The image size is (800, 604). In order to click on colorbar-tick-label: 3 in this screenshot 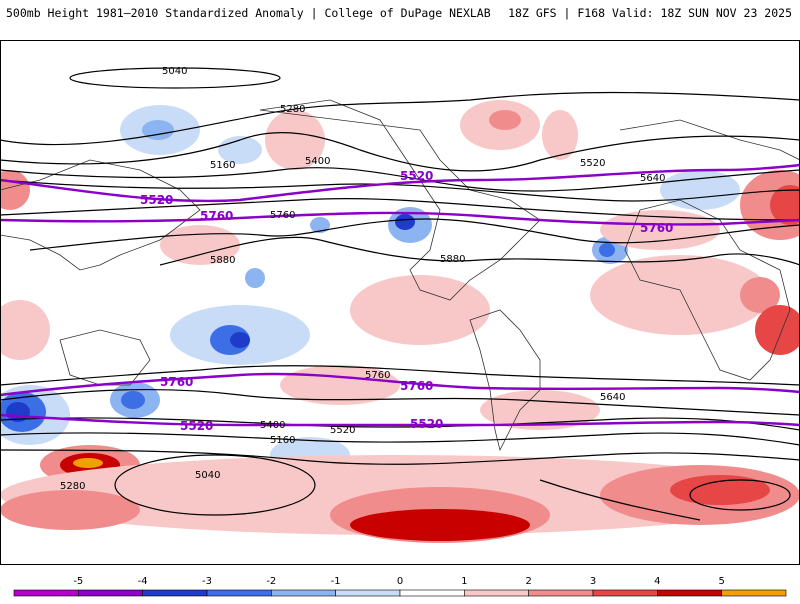, I will do `click(593, 581)`.